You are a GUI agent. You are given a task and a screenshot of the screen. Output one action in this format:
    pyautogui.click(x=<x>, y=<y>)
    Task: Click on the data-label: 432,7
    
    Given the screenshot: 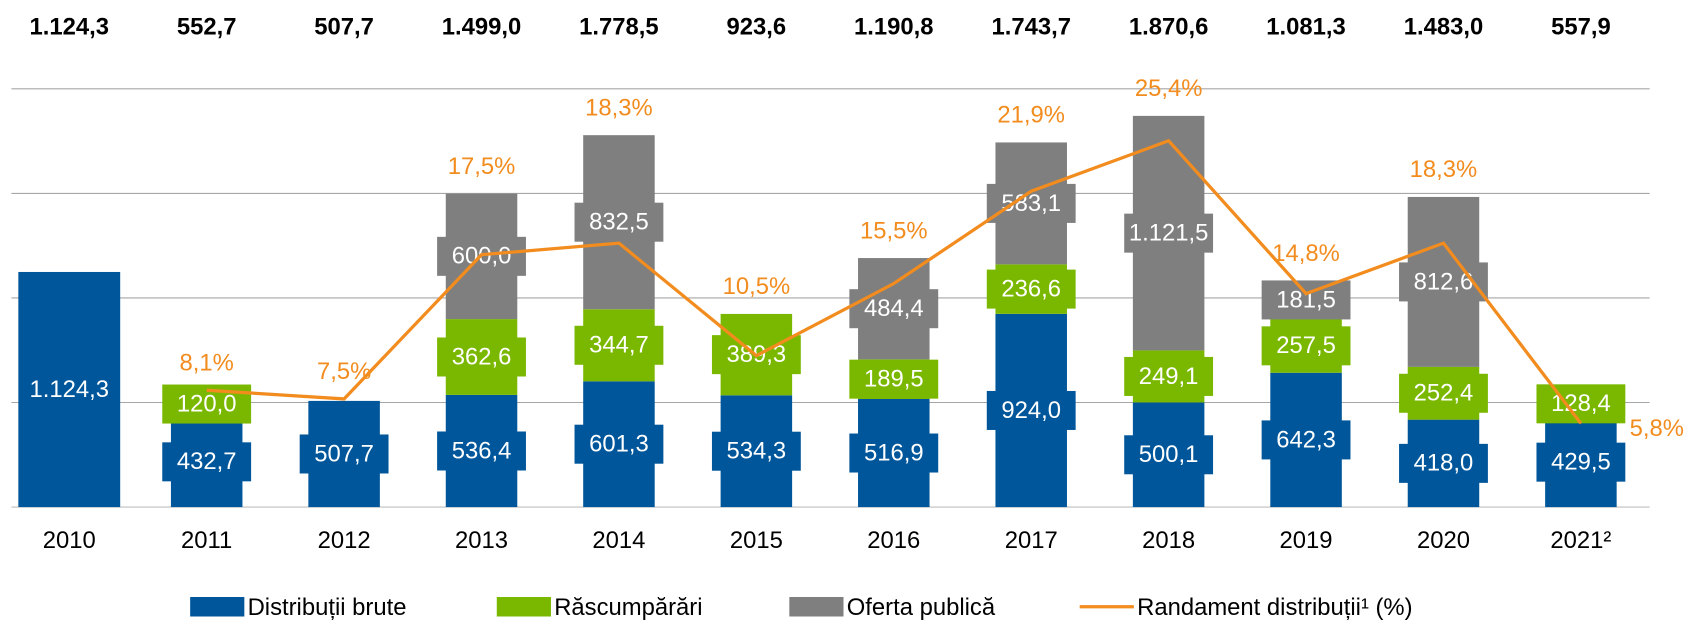 What is the action you would take?
    pyautogui.click(x=207, y=461)
    